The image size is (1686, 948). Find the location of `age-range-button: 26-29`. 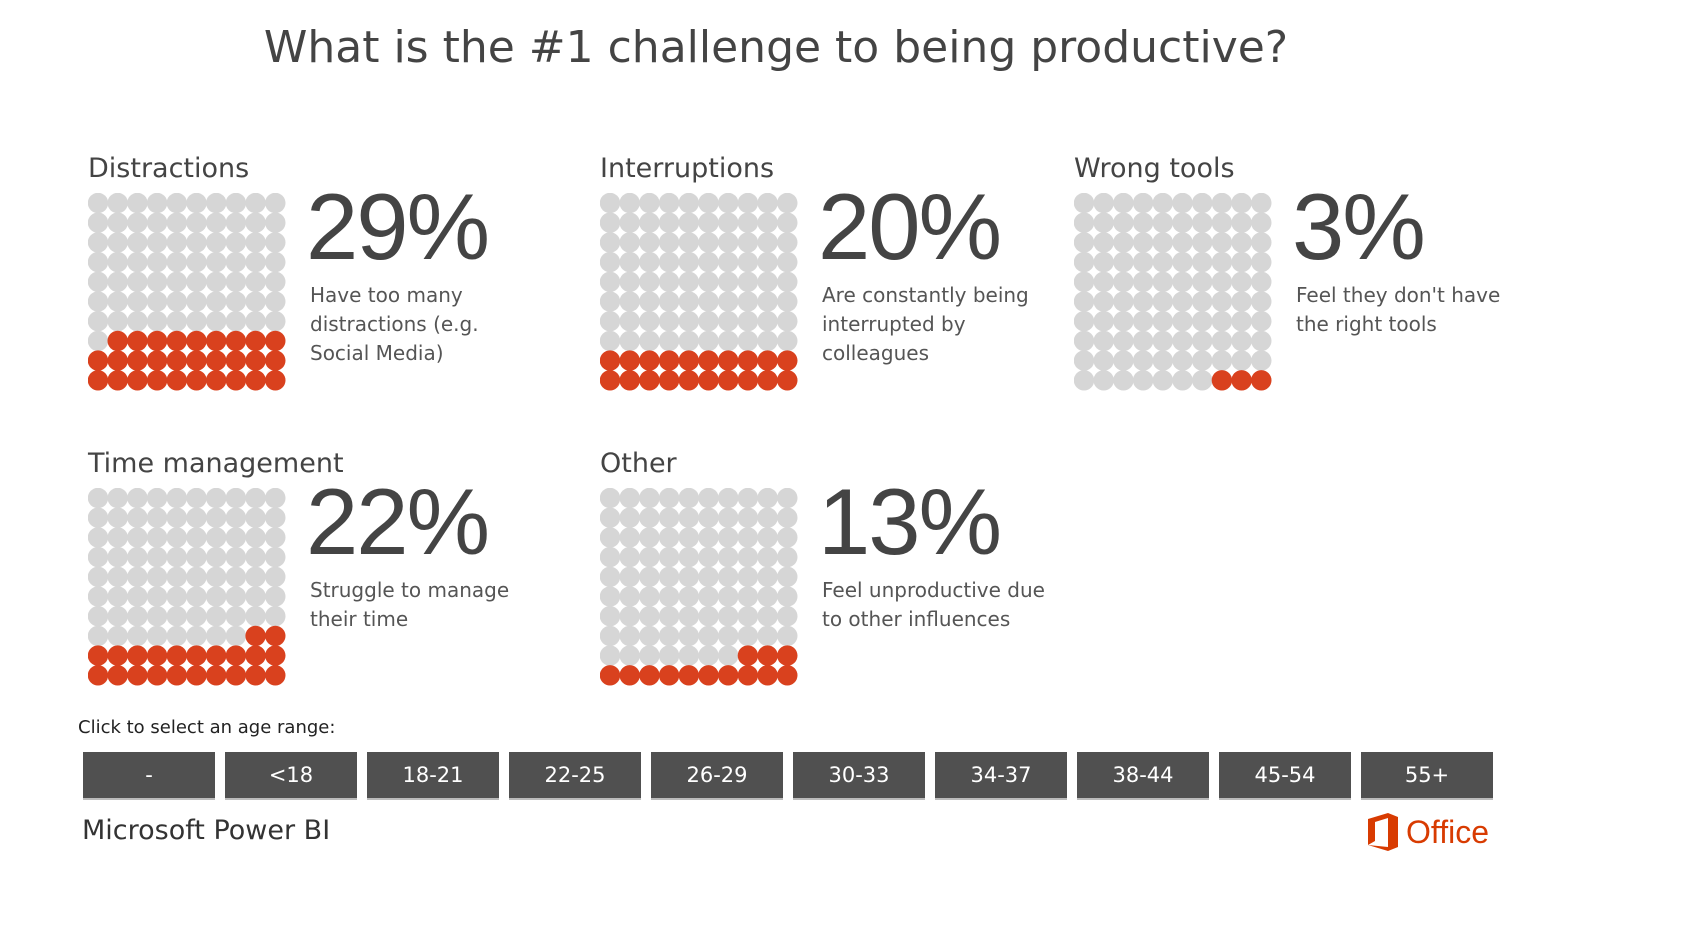

age-range-button: 26-29 is located at coordinates (717, 776).